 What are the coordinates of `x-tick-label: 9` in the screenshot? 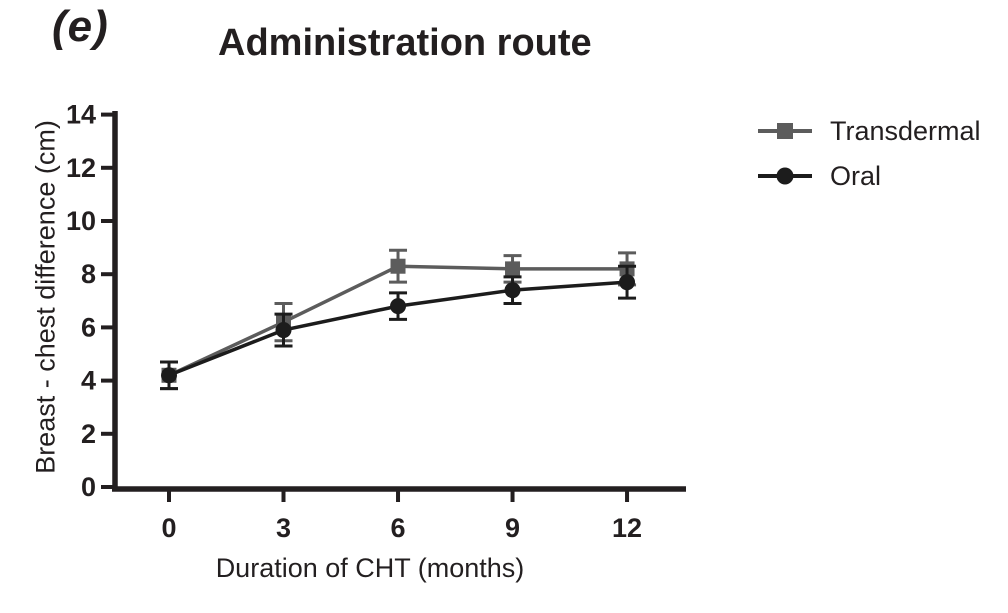 It's located at (512, 528).